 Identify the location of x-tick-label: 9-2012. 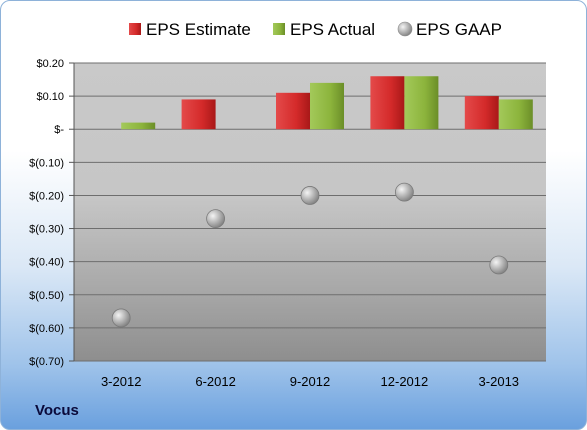
(310, 381).